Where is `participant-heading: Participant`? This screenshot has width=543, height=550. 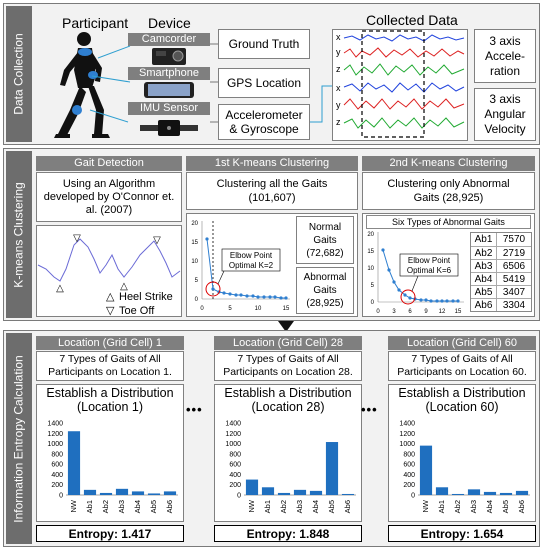
participant-heading: Participant is located at coordinates (95, 23).